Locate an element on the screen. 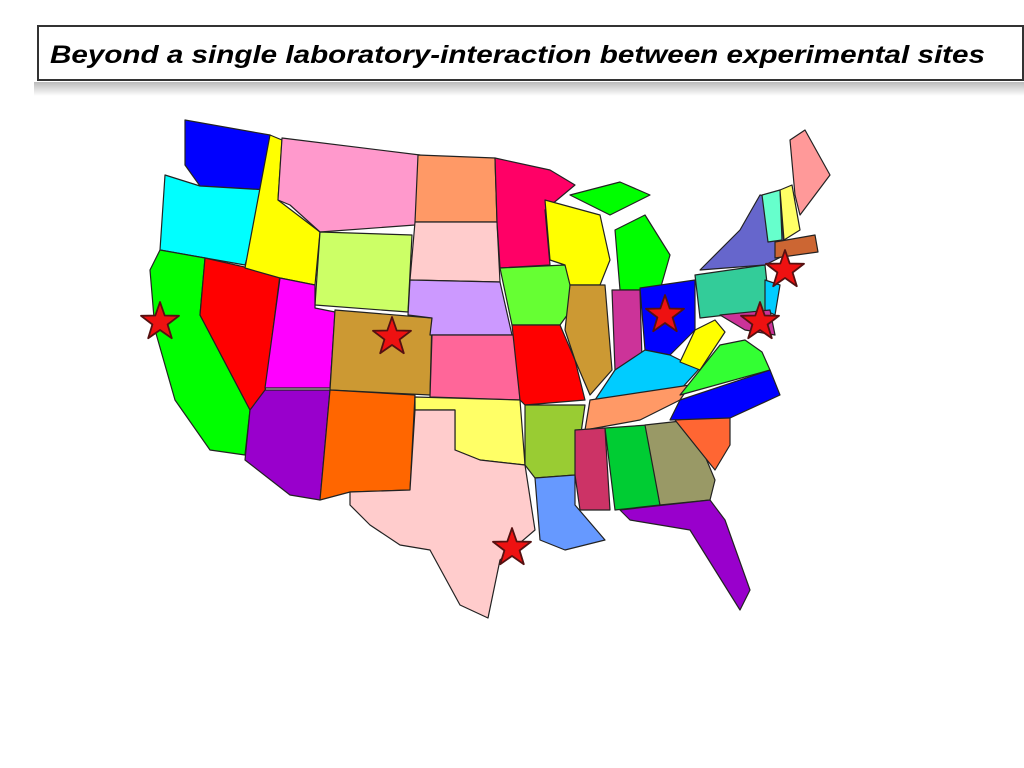 This screenshot has width=1024, height=768. title-box is located at coordinates (530, 53).